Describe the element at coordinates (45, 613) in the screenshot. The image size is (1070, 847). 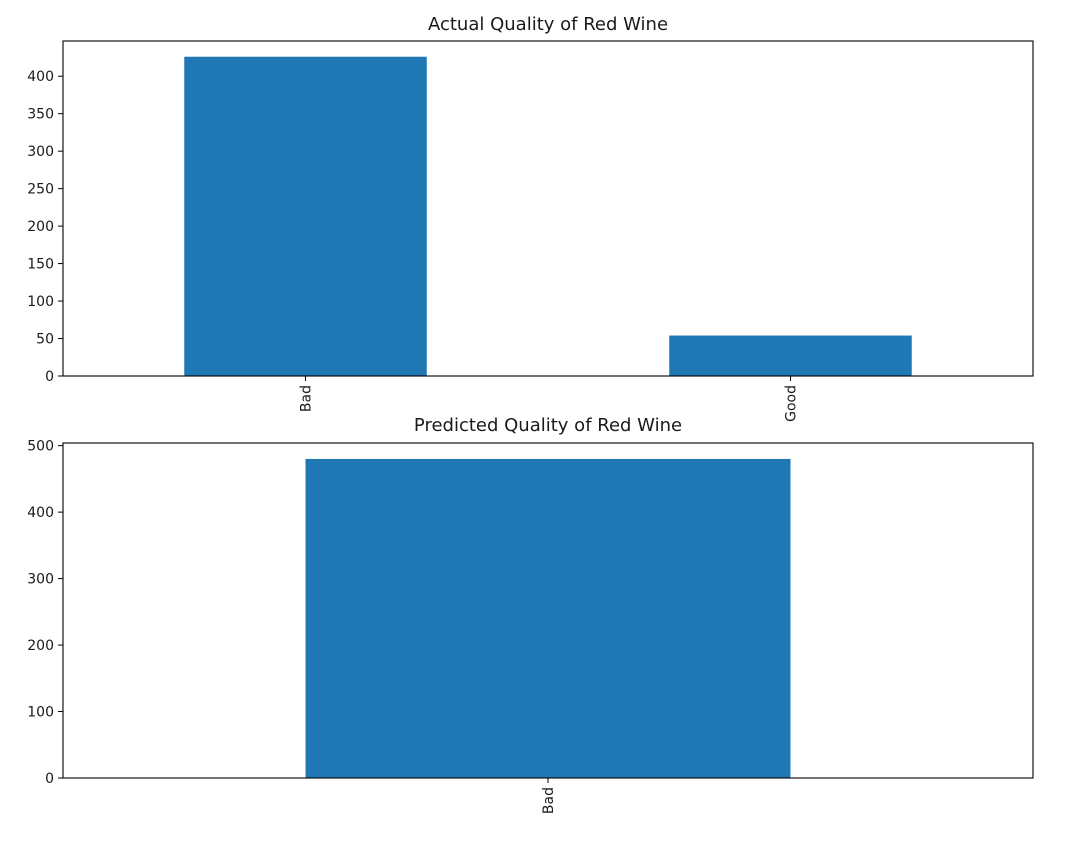
I see `y-axis: 0 100 200 300 400 500` at that location.